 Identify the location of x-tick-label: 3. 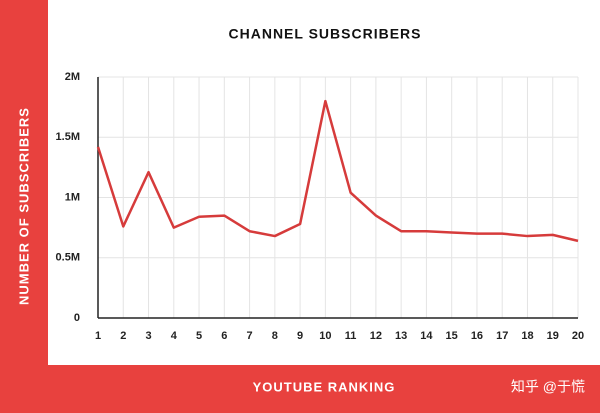
(148, 336).